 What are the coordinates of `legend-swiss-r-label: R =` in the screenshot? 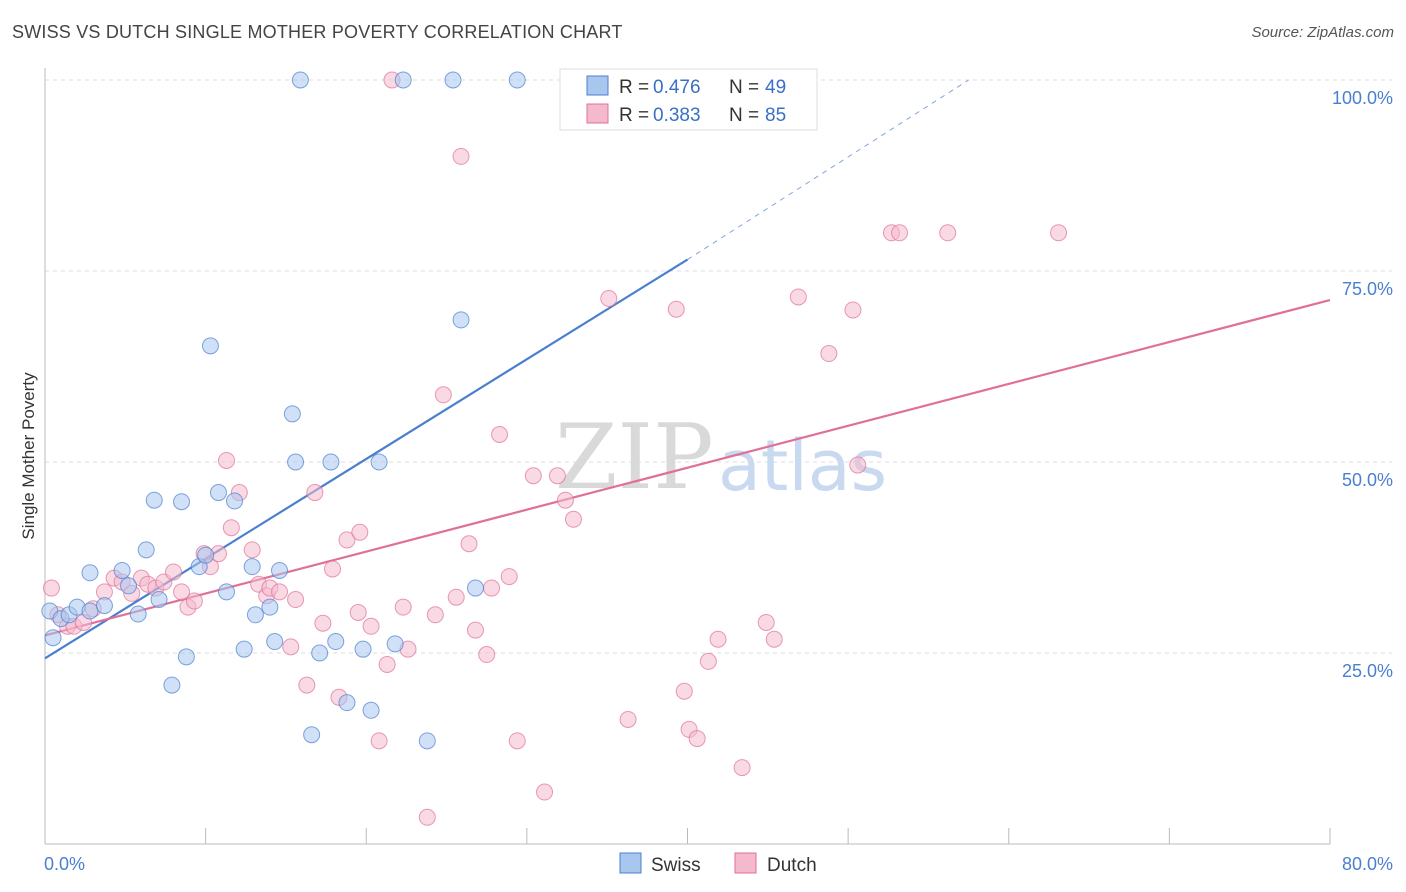 It's located at (634, 87).